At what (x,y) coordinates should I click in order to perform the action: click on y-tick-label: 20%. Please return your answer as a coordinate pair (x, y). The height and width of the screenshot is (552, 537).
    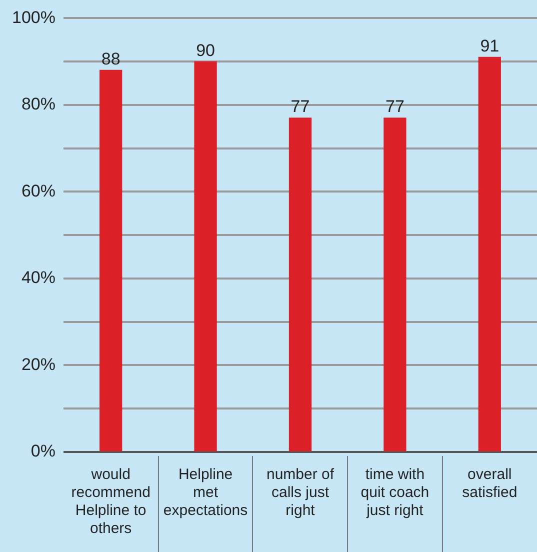
    Looking at the image, I should click on (38, 364).